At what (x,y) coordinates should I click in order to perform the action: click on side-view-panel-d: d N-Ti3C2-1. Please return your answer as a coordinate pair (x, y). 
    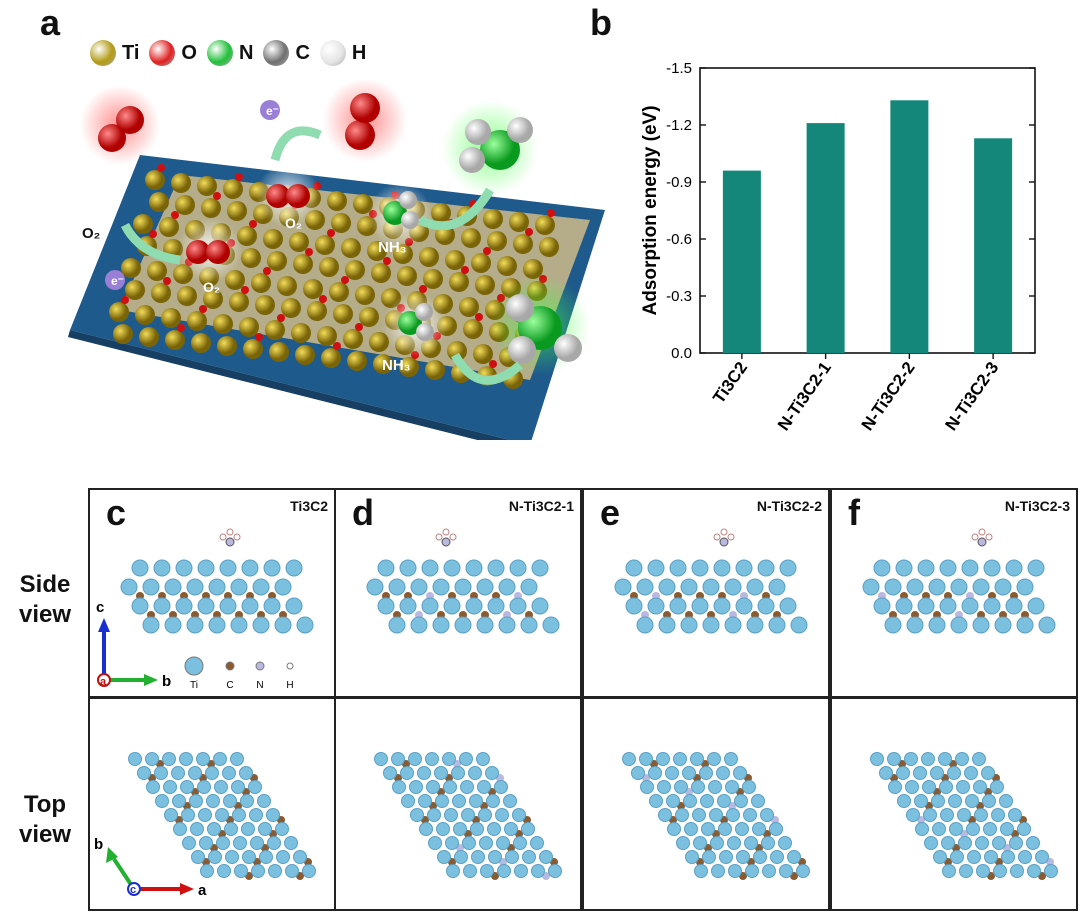
    Looking at the image, I should click on (458, 593).